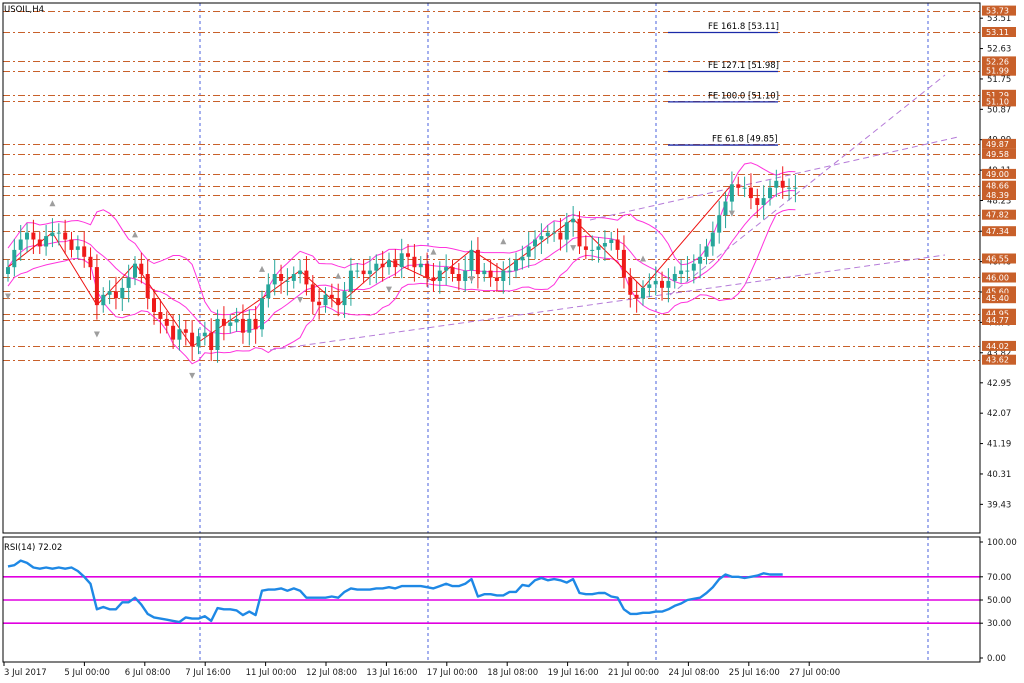  What do you see at coordinates (452, 673) in the screenshot?
I see `x-tick-label-7: 17 Jul 00:00` at bounding box center [452, 673].